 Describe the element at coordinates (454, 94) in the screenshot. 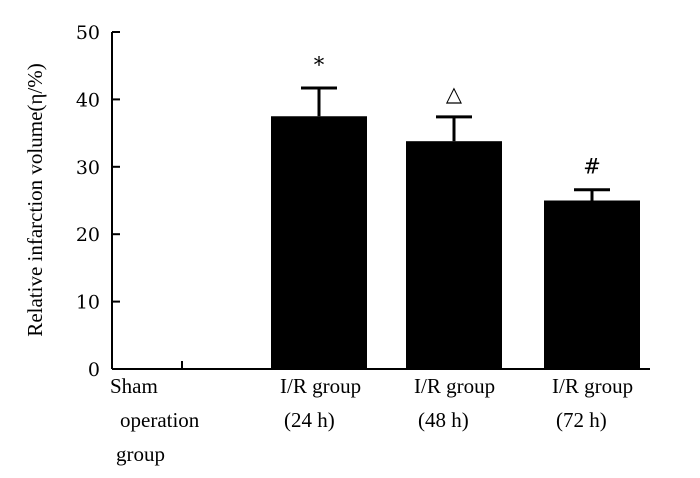

I see `significance-label: △` at that location.